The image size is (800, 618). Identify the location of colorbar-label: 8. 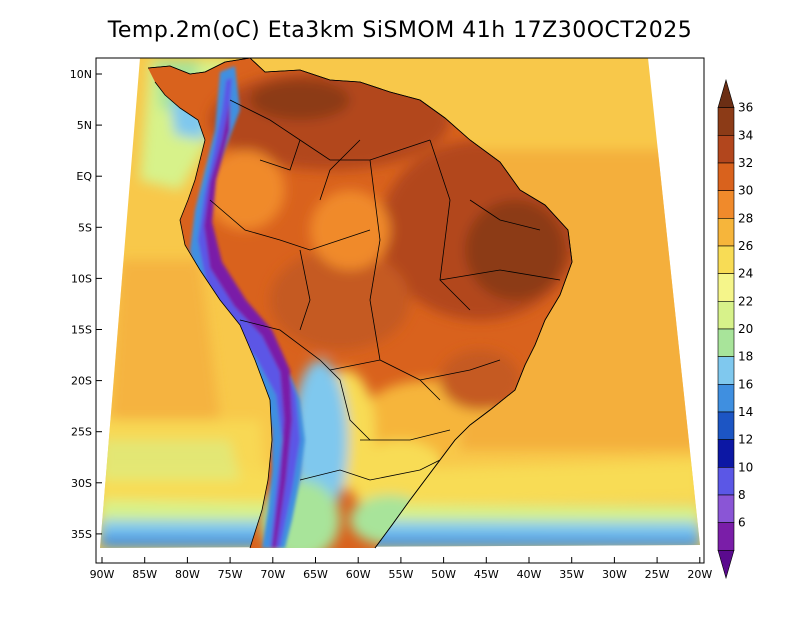
(742, 495).